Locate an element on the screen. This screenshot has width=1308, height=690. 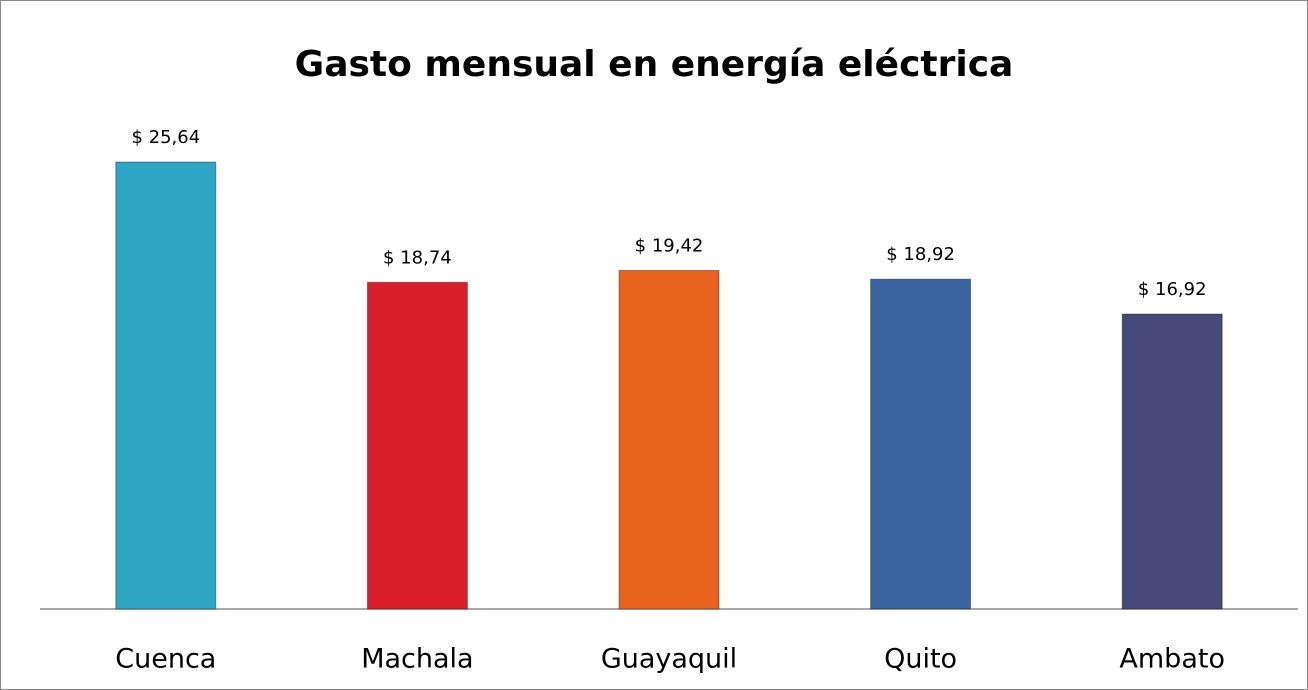
data-label: $ 16,92 is located at coordinates (1172, 289).